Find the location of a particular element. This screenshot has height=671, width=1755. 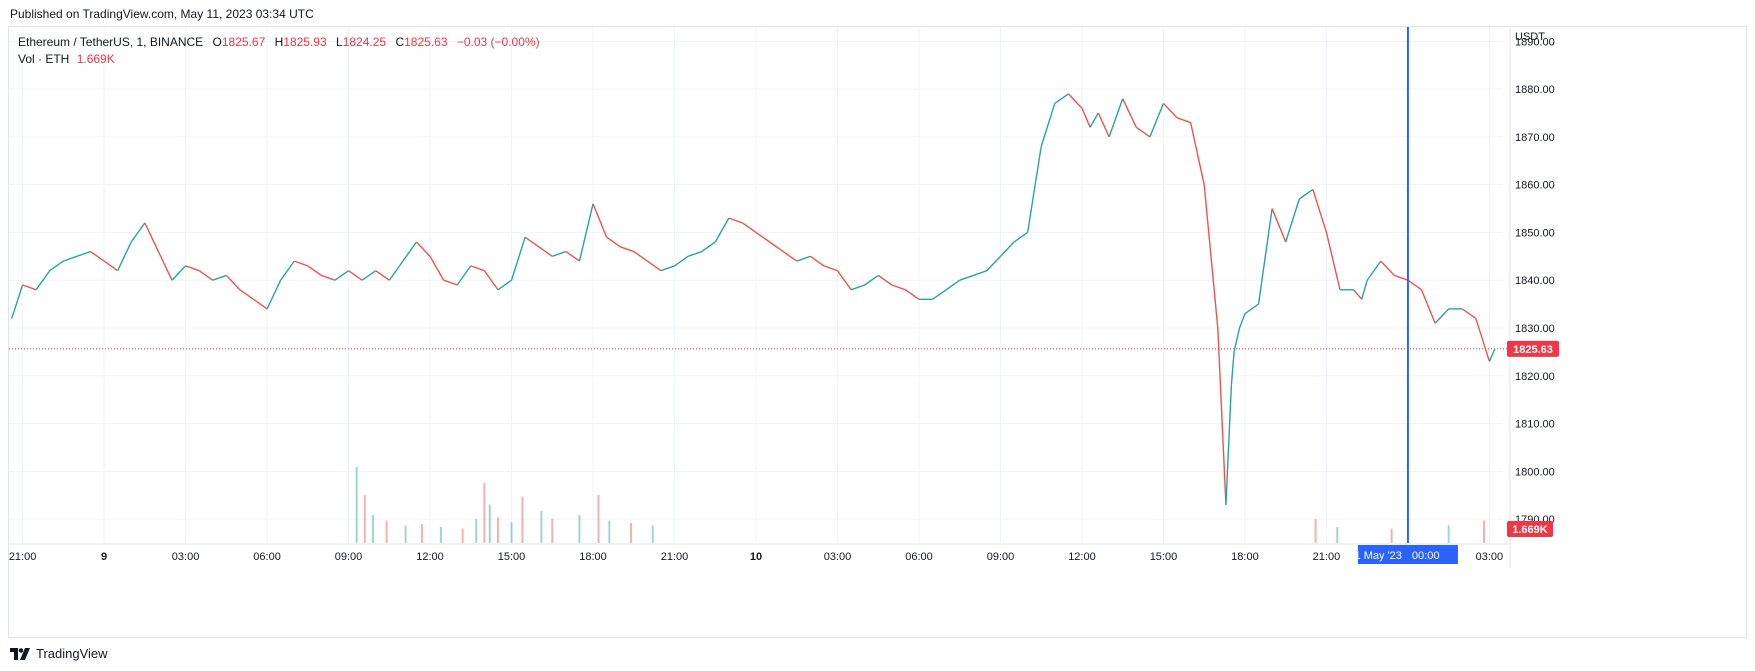

crosshair-date-label: 11 May '23 is located at coordinates (1375, 556).